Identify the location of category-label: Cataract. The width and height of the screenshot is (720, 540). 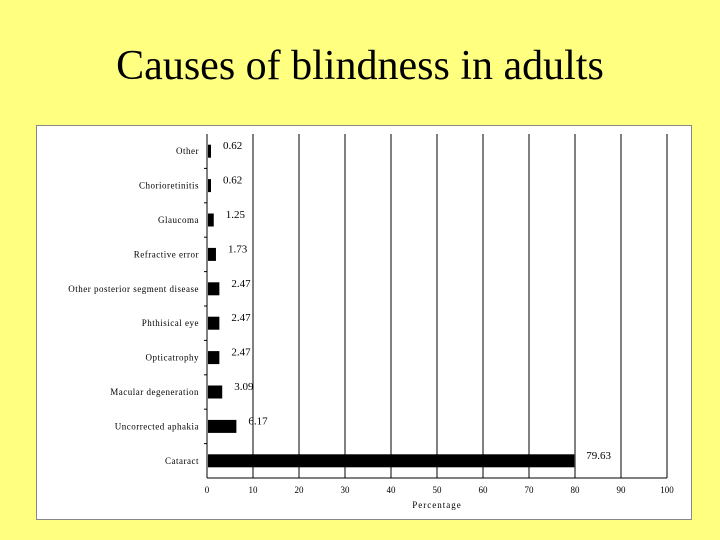
(182, 461).